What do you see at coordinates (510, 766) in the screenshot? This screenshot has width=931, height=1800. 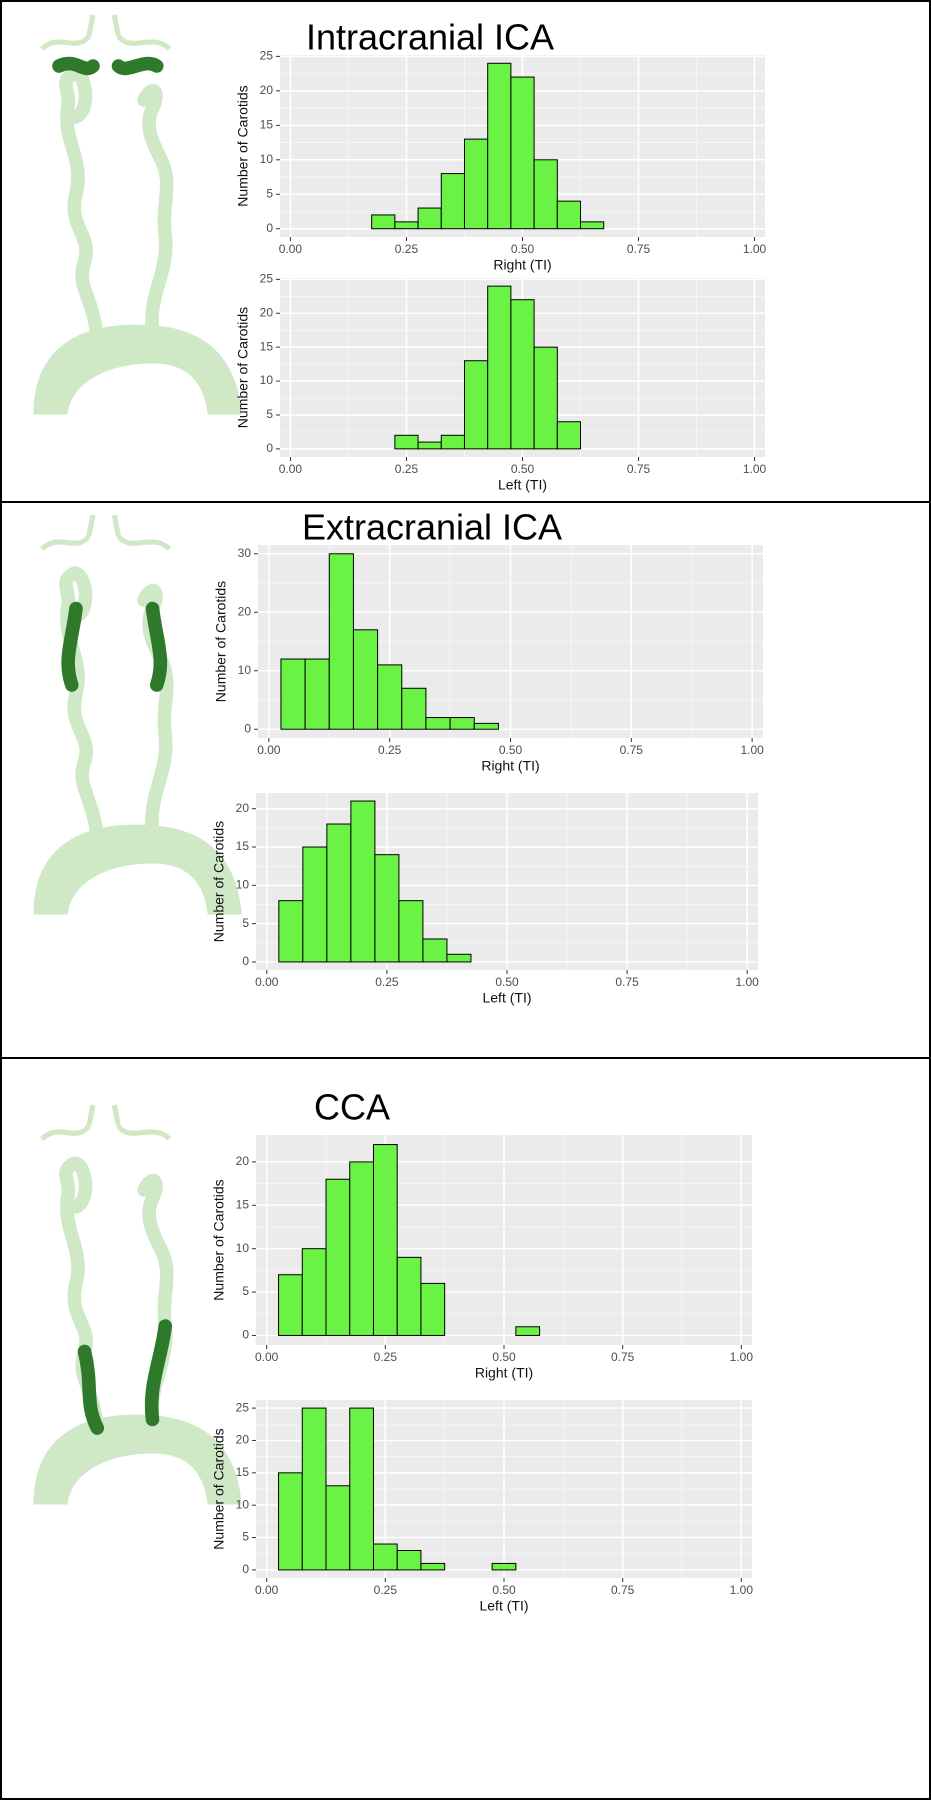 I see `x-axis-label: Right (TI)` at bounding box center [510, 766].